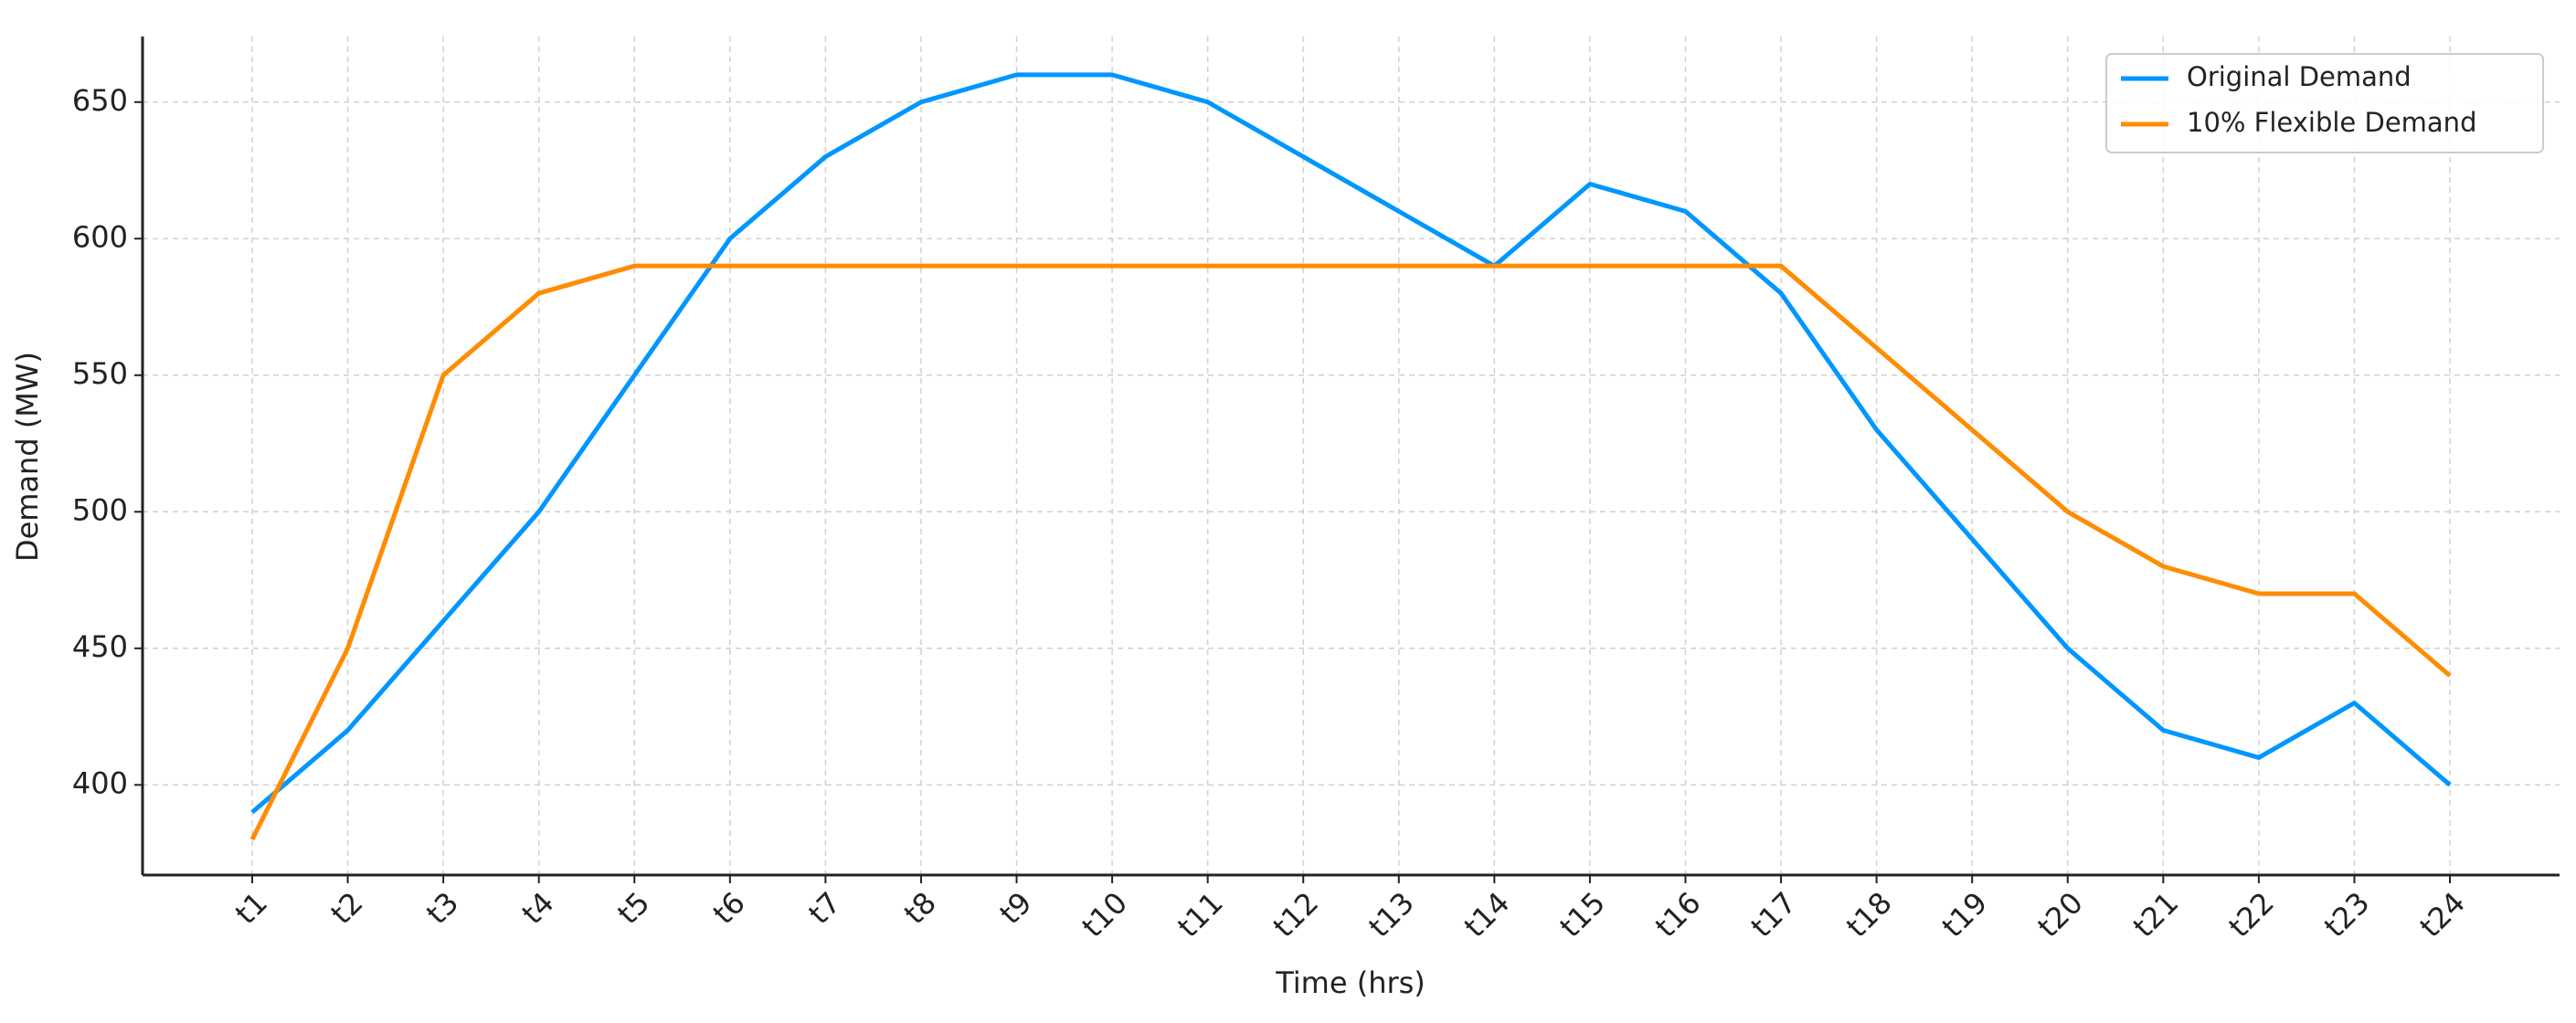  What do you see at coordinates (100, 100) in the screenshot?
I see `y-tick-label: 650` at bounding box center [100, 100].